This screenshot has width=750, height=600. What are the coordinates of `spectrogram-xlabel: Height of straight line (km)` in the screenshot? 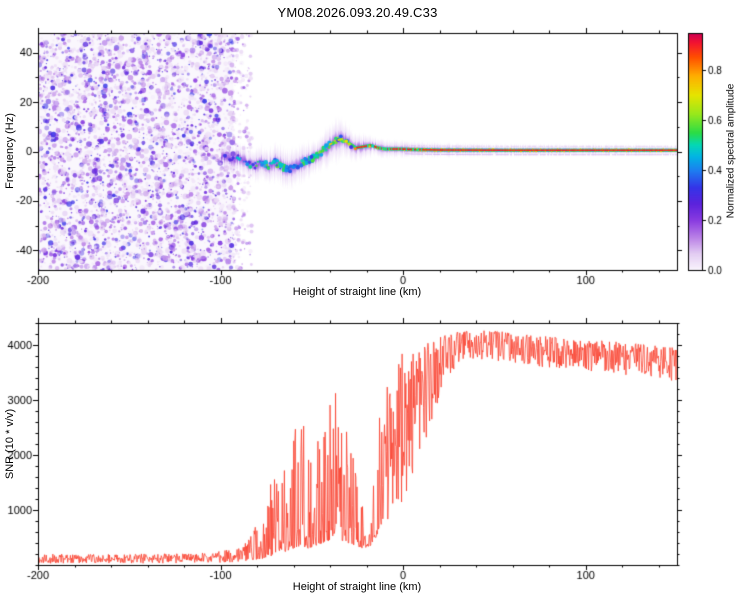 It's located at (357, 292).